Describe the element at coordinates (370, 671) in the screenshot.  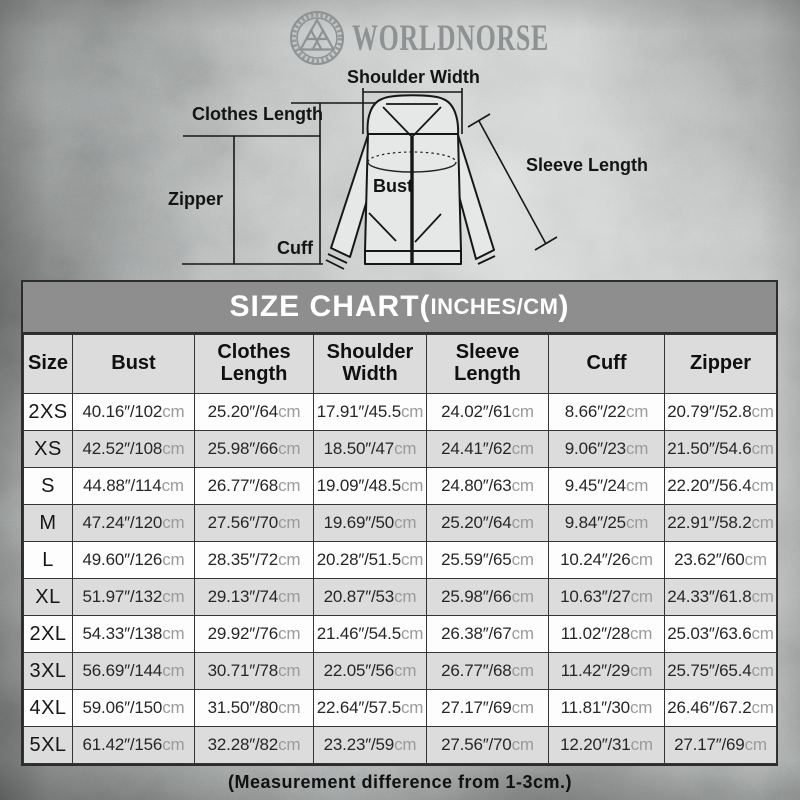
I see `measurement-value: 22.05″/56cm` at that location.